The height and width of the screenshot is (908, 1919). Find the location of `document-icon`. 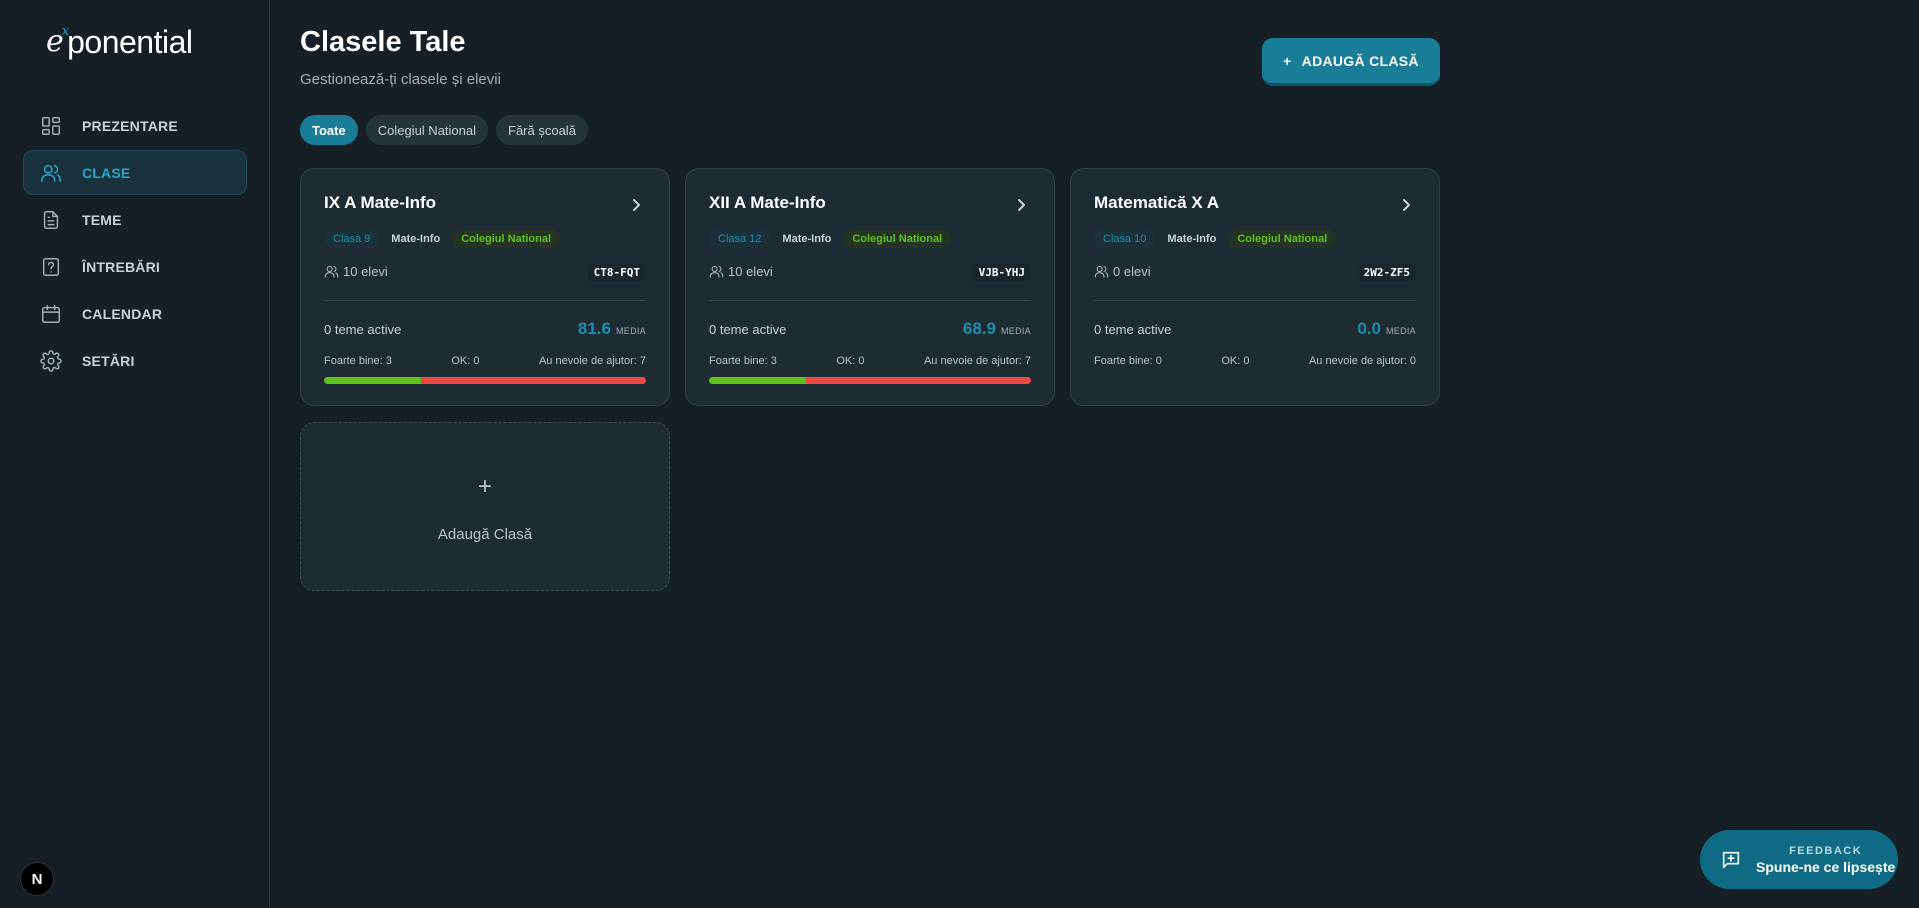

document-icon is located at coordinates (51, 220).